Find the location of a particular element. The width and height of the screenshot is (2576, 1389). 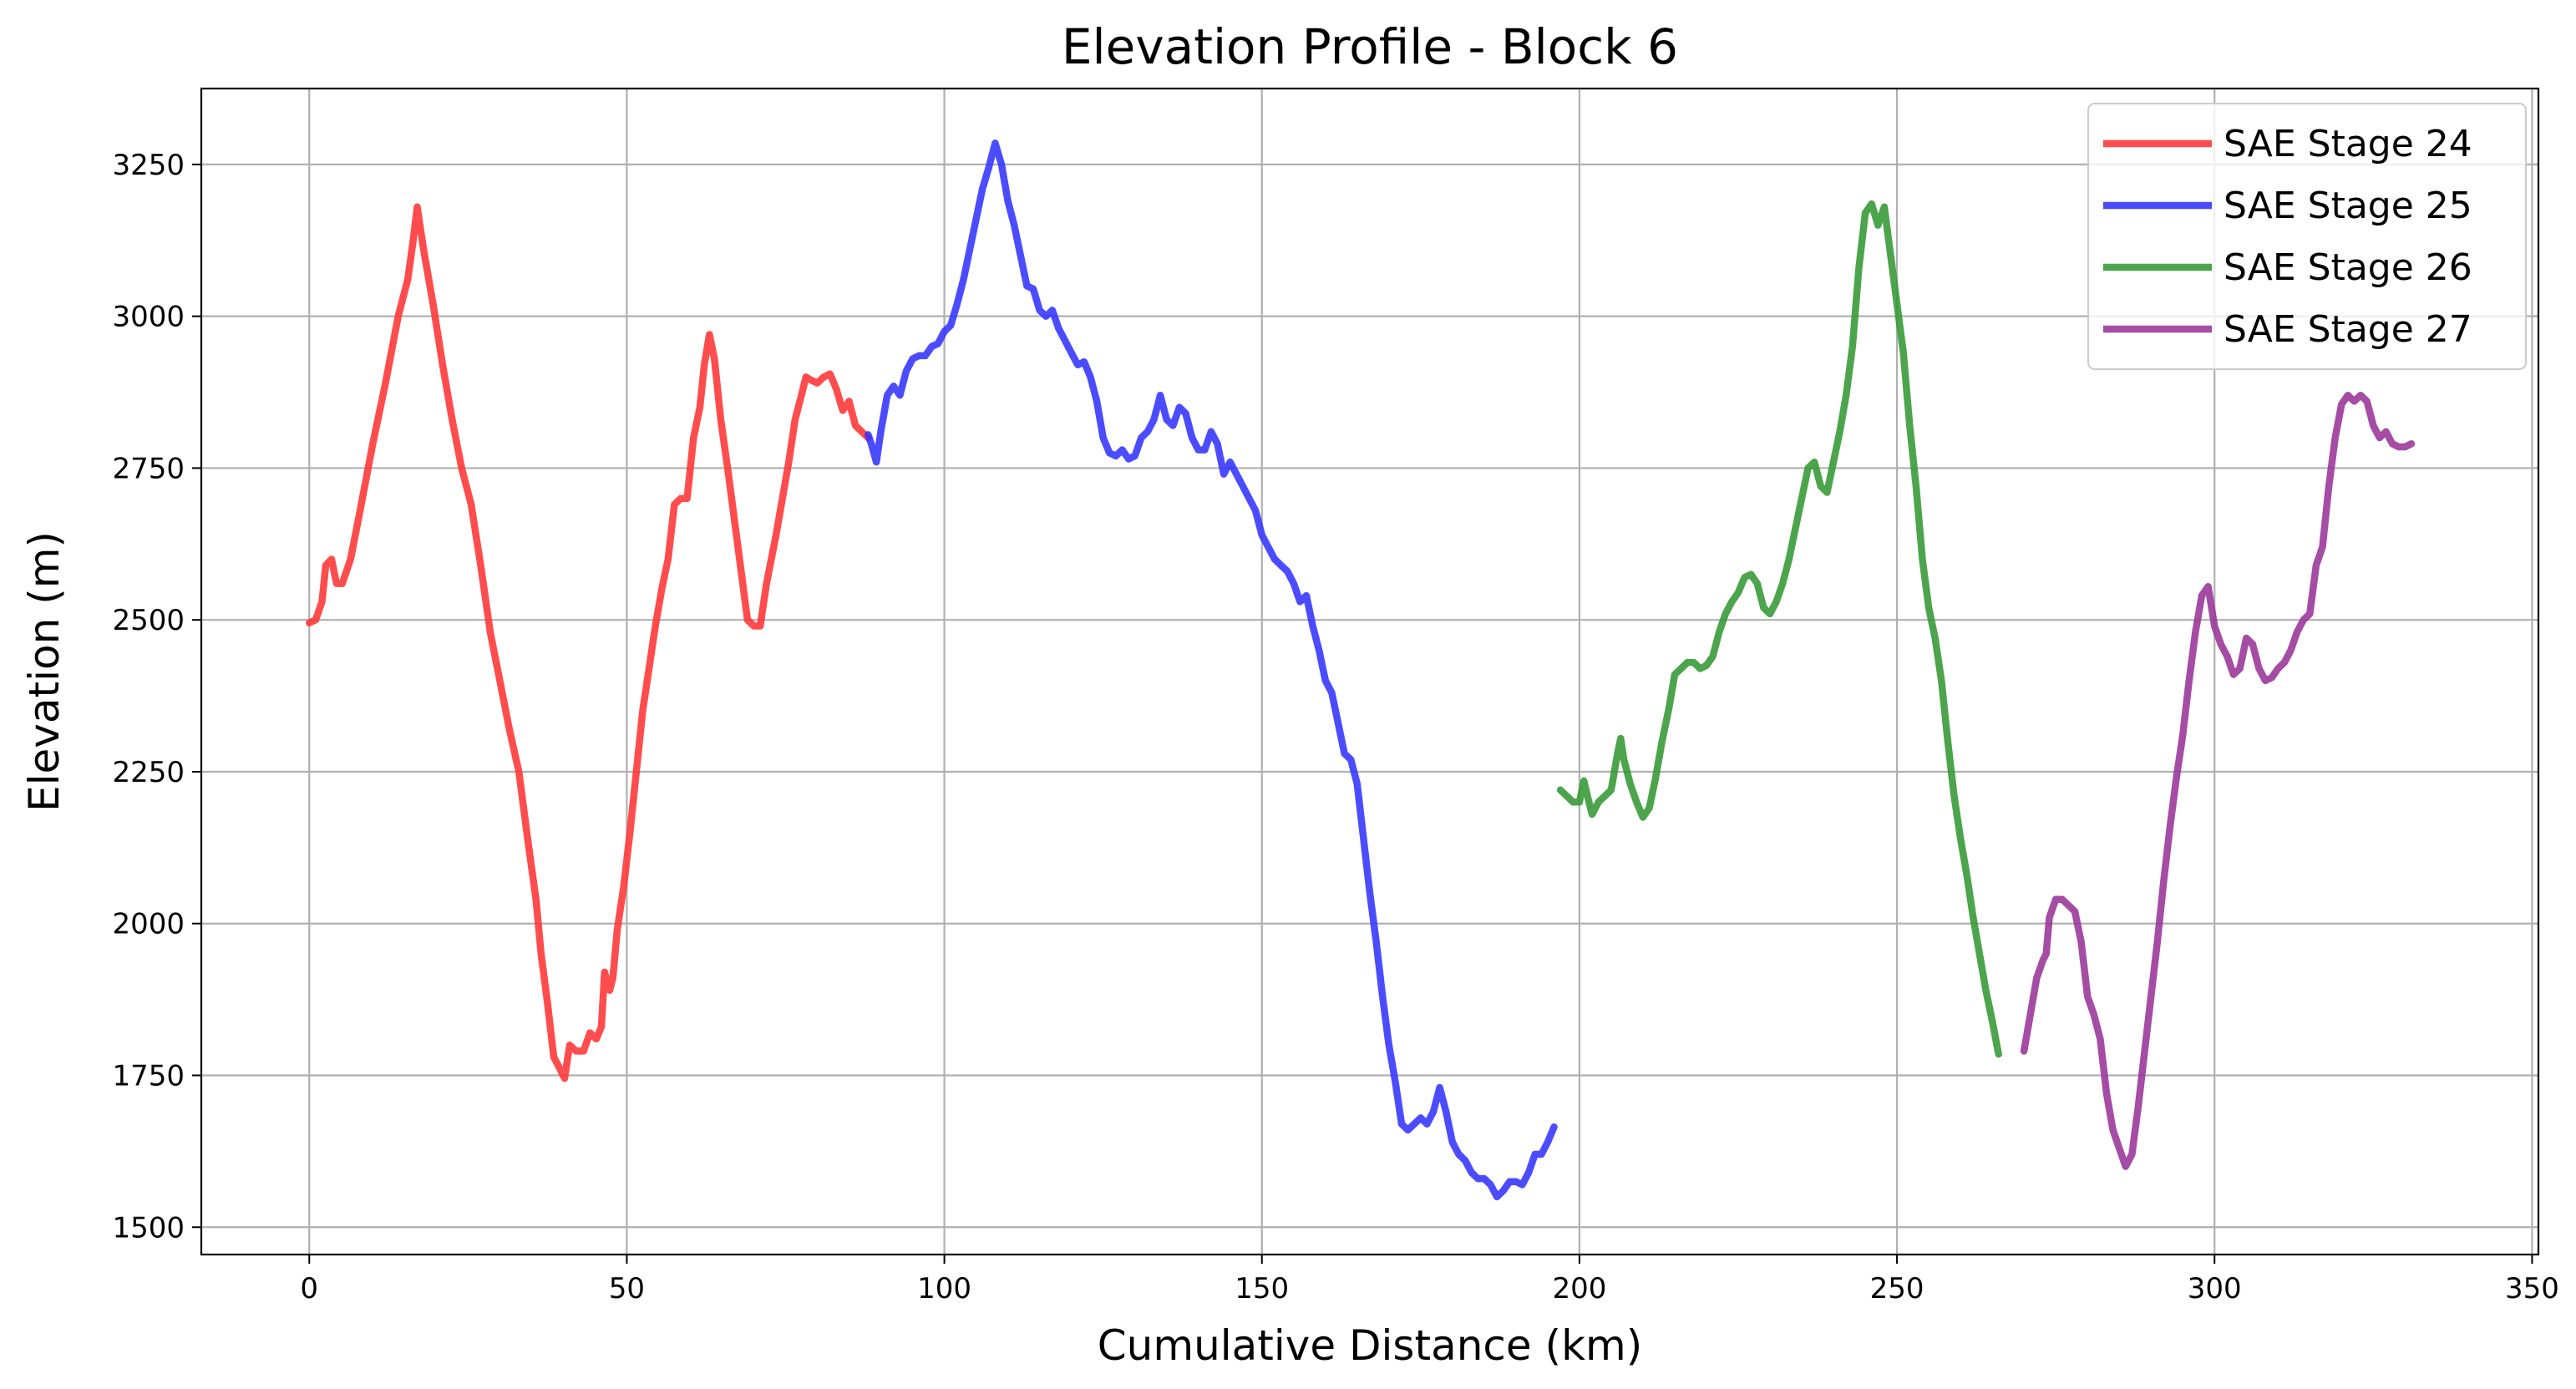

x-tick-label: 200 is located at coordinates (1579, 1288).